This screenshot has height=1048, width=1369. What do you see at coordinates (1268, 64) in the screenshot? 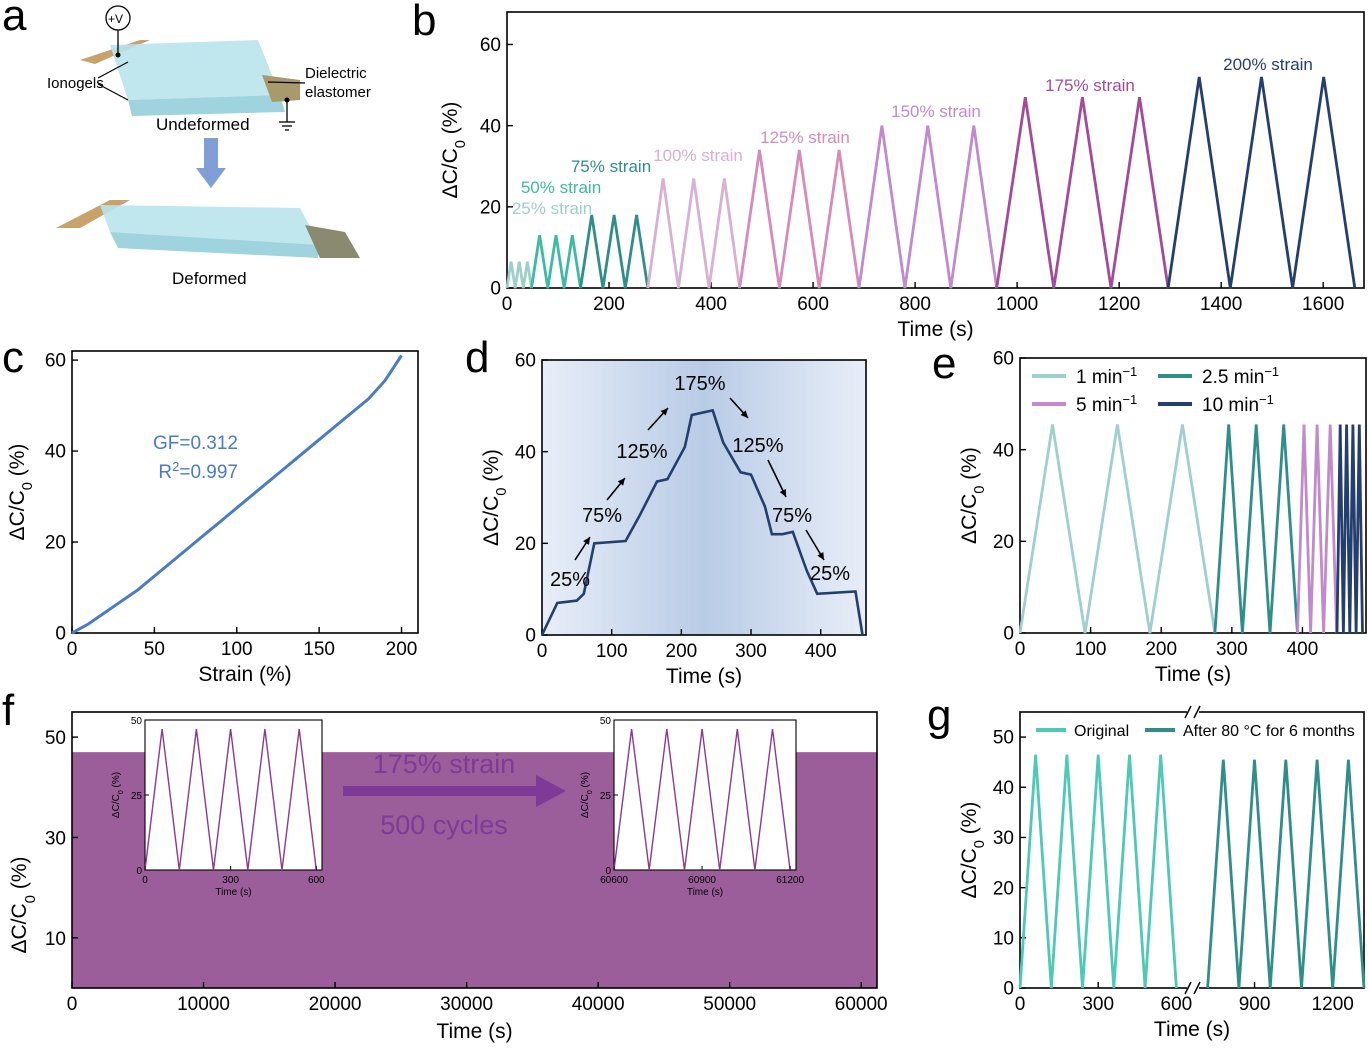
I see `series-label: 200% strain` at bounding box center [1268, 64].